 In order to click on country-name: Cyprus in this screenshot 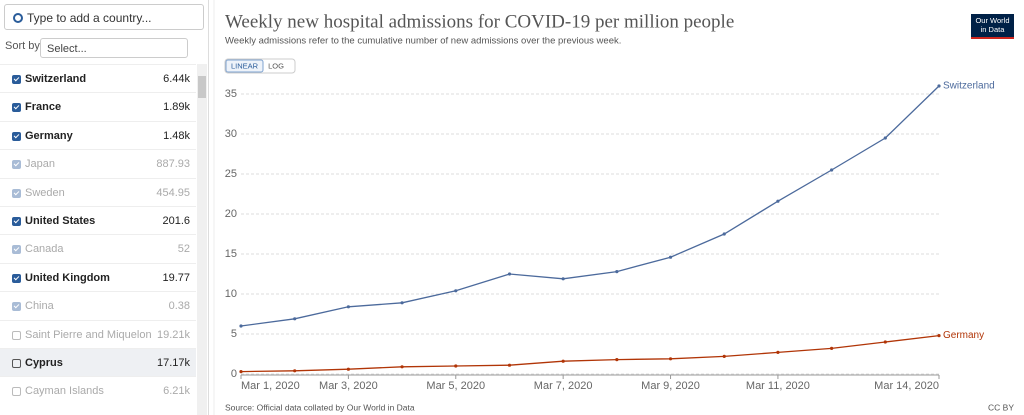, I will do `click(44, 363)`.